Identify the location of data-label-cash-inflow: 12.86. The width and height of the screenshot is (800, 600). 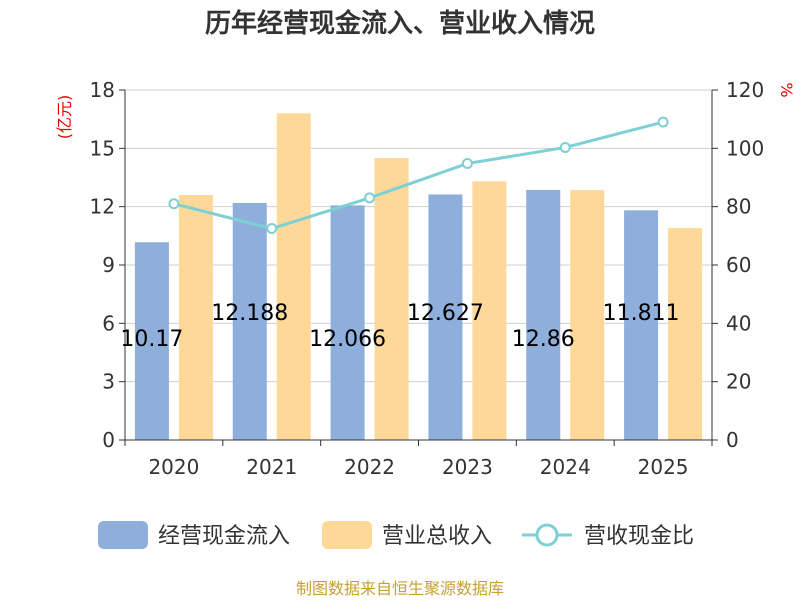
(543, 339).